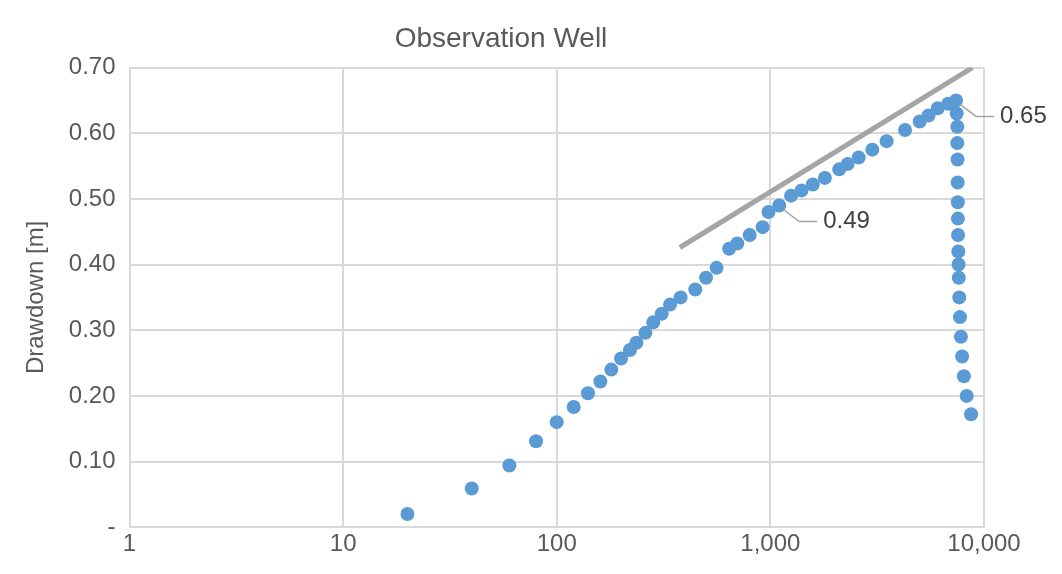 The height and width of the screenshot is (574, 1062). I want to click on annotation: 0.65, so click(1023, 115).